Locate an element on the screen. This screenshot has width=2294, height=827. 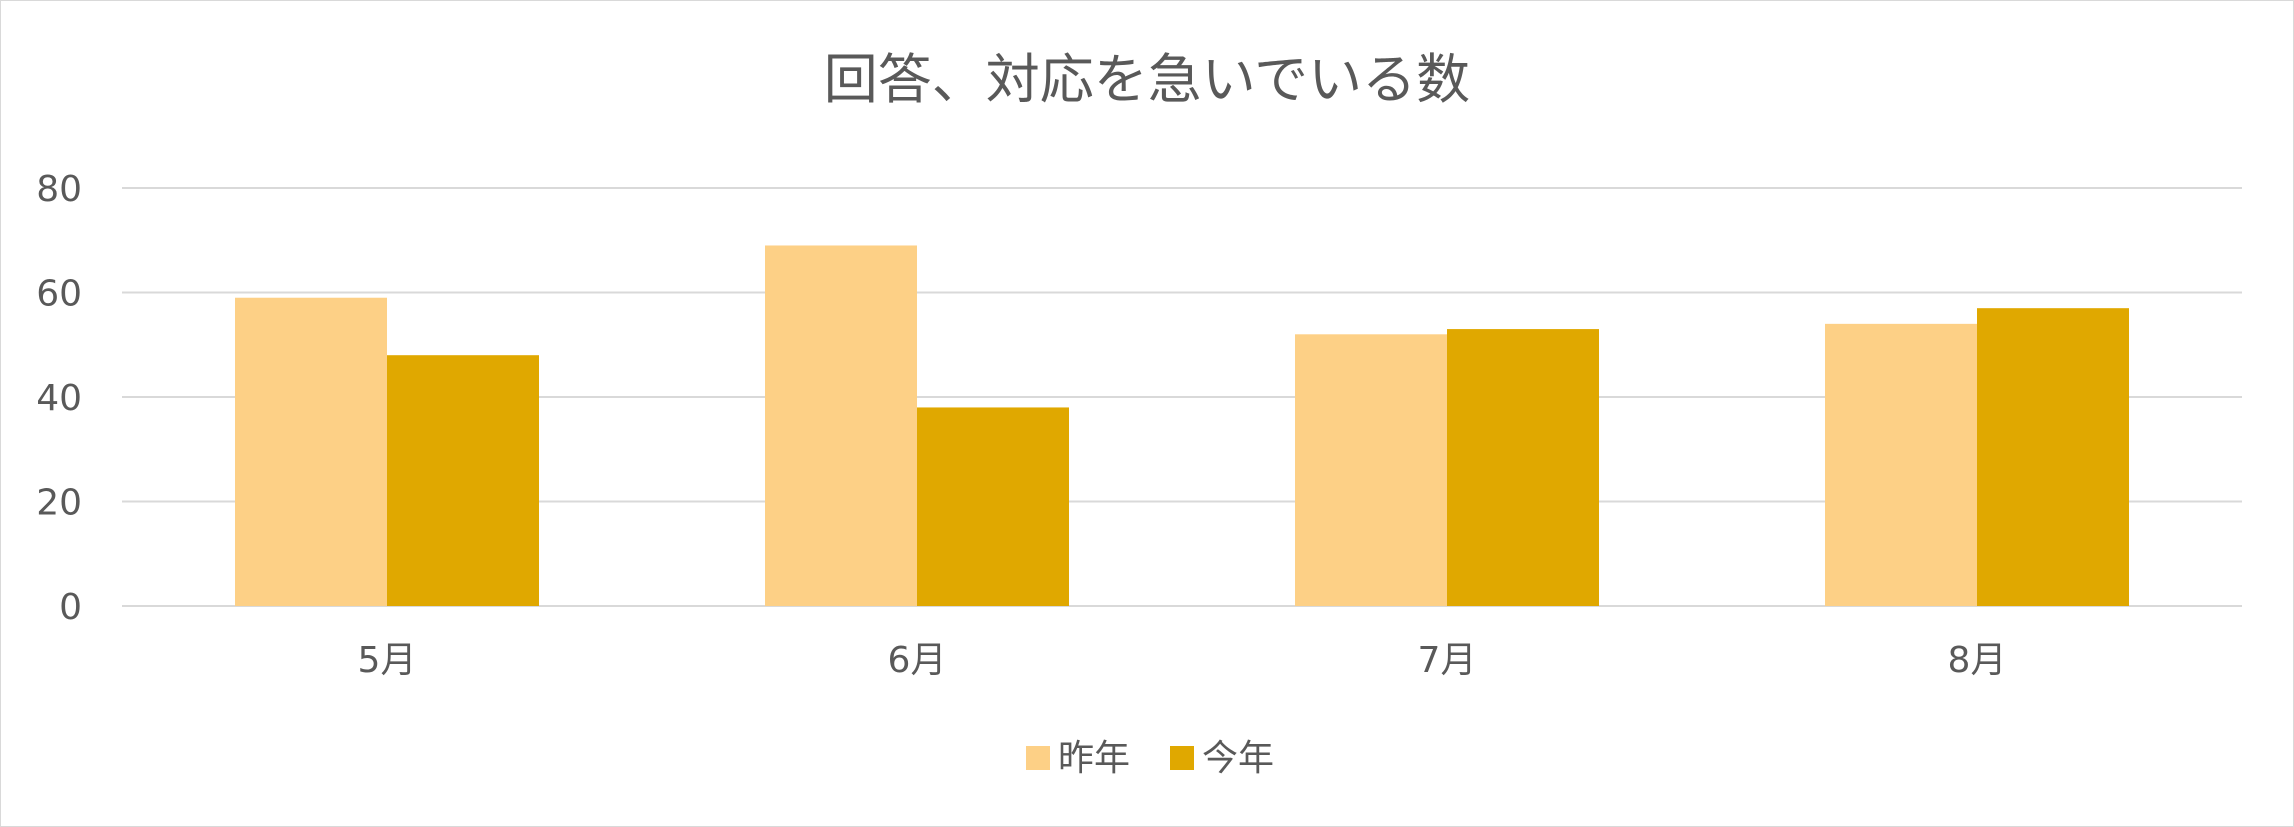
legend-label-this-year: 今年 is located at coordinates (1238, 758).